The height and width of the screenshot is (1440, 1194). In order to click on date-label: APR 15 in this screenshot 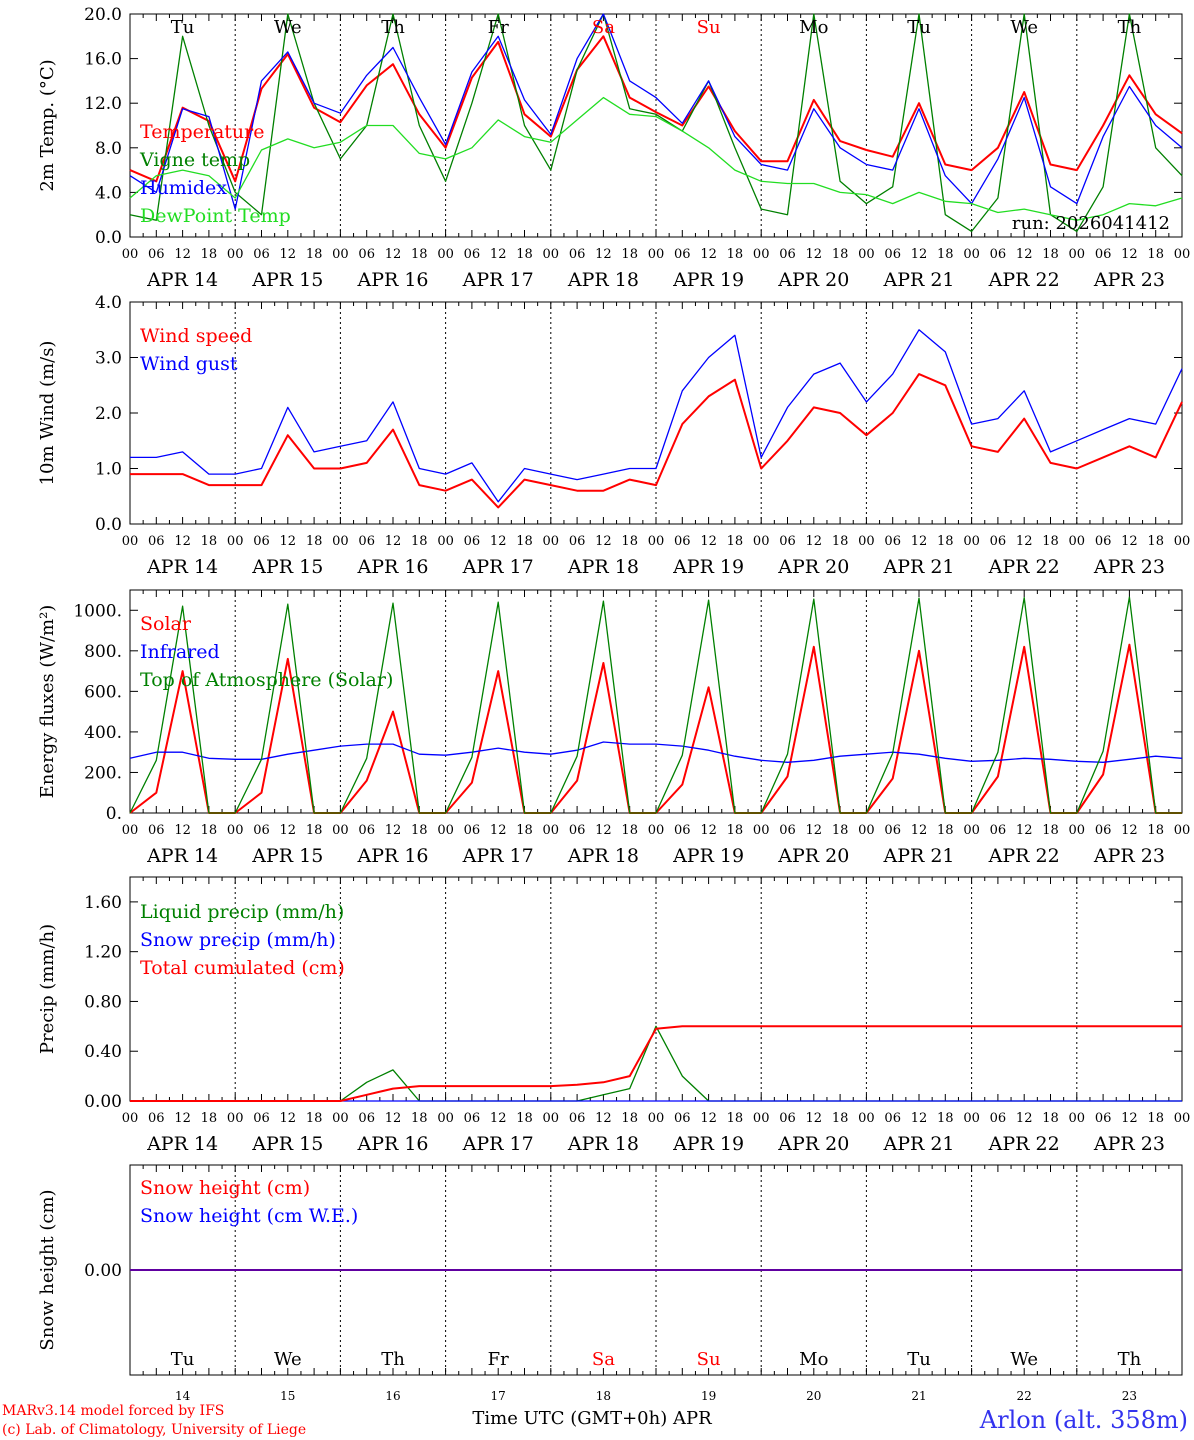, I will do `click(287, 856)`.